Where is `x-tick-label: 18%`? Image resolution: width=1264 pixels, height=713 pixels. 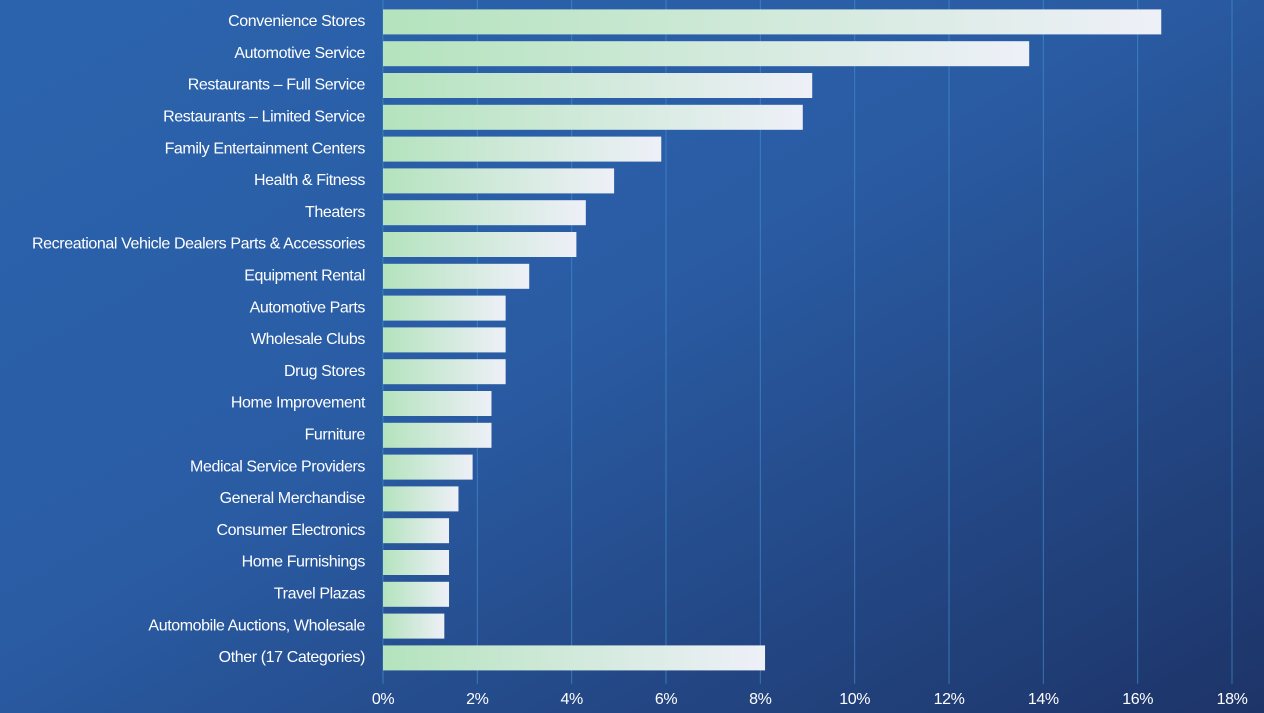
x-tick-label: 18% is located at coordinates (1232, 699).